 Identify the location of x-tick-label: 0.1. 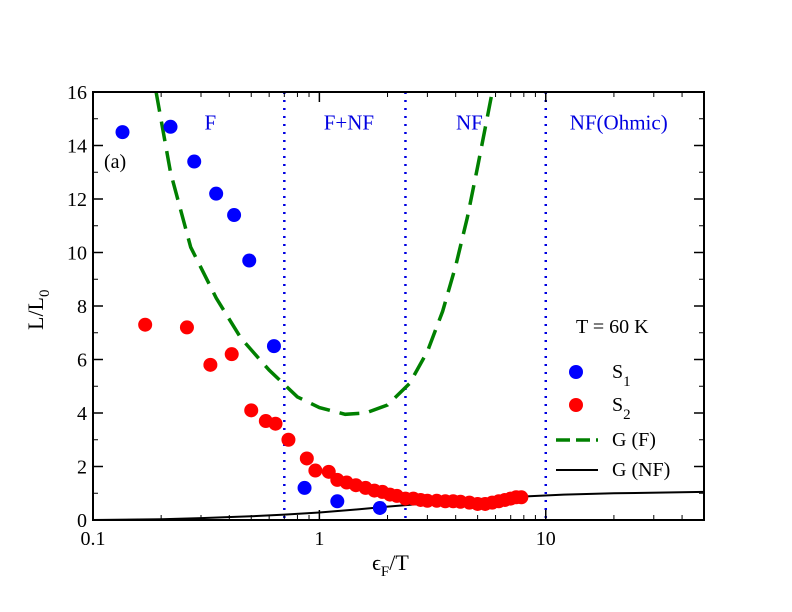
(93, 539).